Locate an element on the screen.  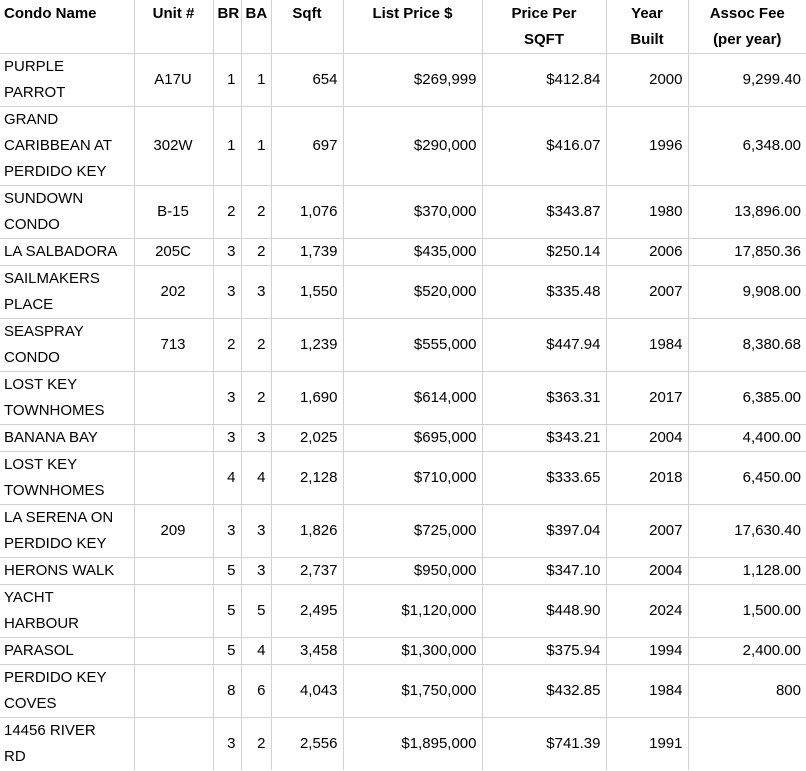
column-header-condo-name: Condo Name is located at coordinates (67, 27).